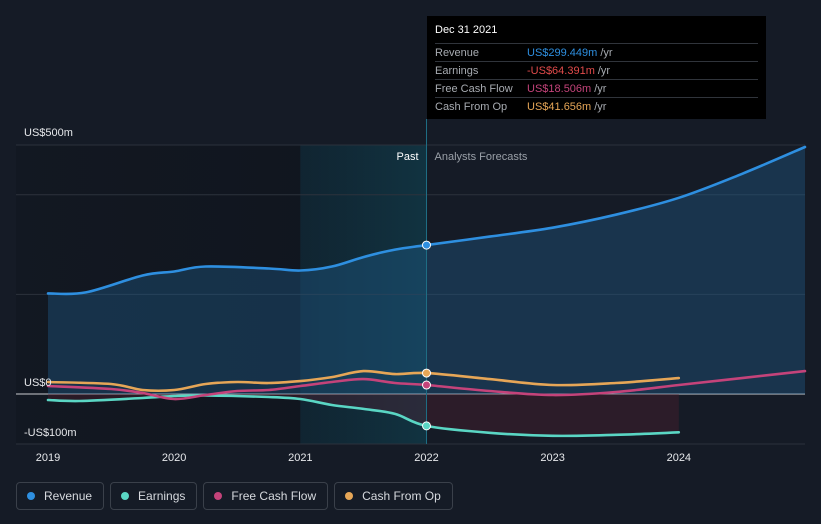  Describe the element at coordinates (407, 157) in the screenshot. I see `past-label: Past` at that location.